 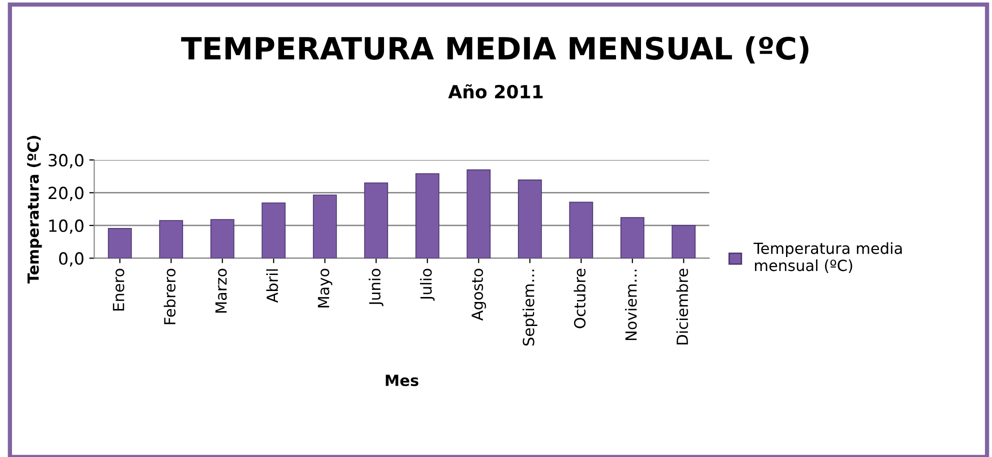 What do you see at coordinates (495, 91) in the screenshot?
I see `chart-subtitle: Año 2011` at bounding box center [495, 91].